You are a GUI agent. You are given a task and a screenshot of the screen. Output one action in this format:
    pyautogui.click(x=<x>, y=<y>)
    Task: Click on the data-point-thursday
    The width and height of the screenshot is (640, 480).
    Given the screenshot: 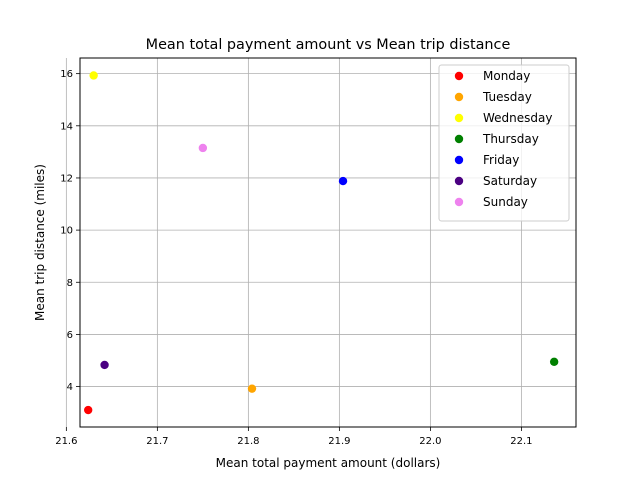 What is the action you would take?
    pyautogui.click(x=554, y=362)
    